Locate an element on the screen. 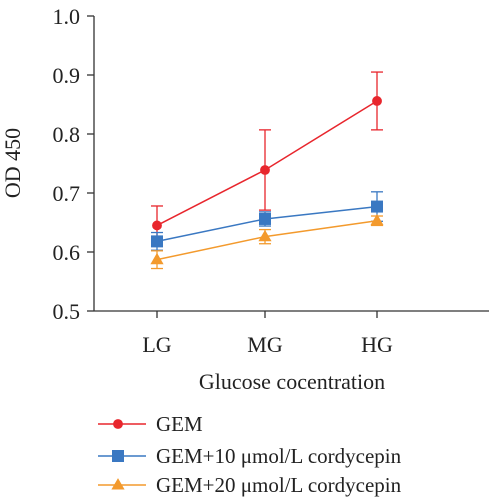 This screenshot has width=489, height=500. legend-item: GEM+20 μmol/L cordycepin is located at coordinates (250, 485).